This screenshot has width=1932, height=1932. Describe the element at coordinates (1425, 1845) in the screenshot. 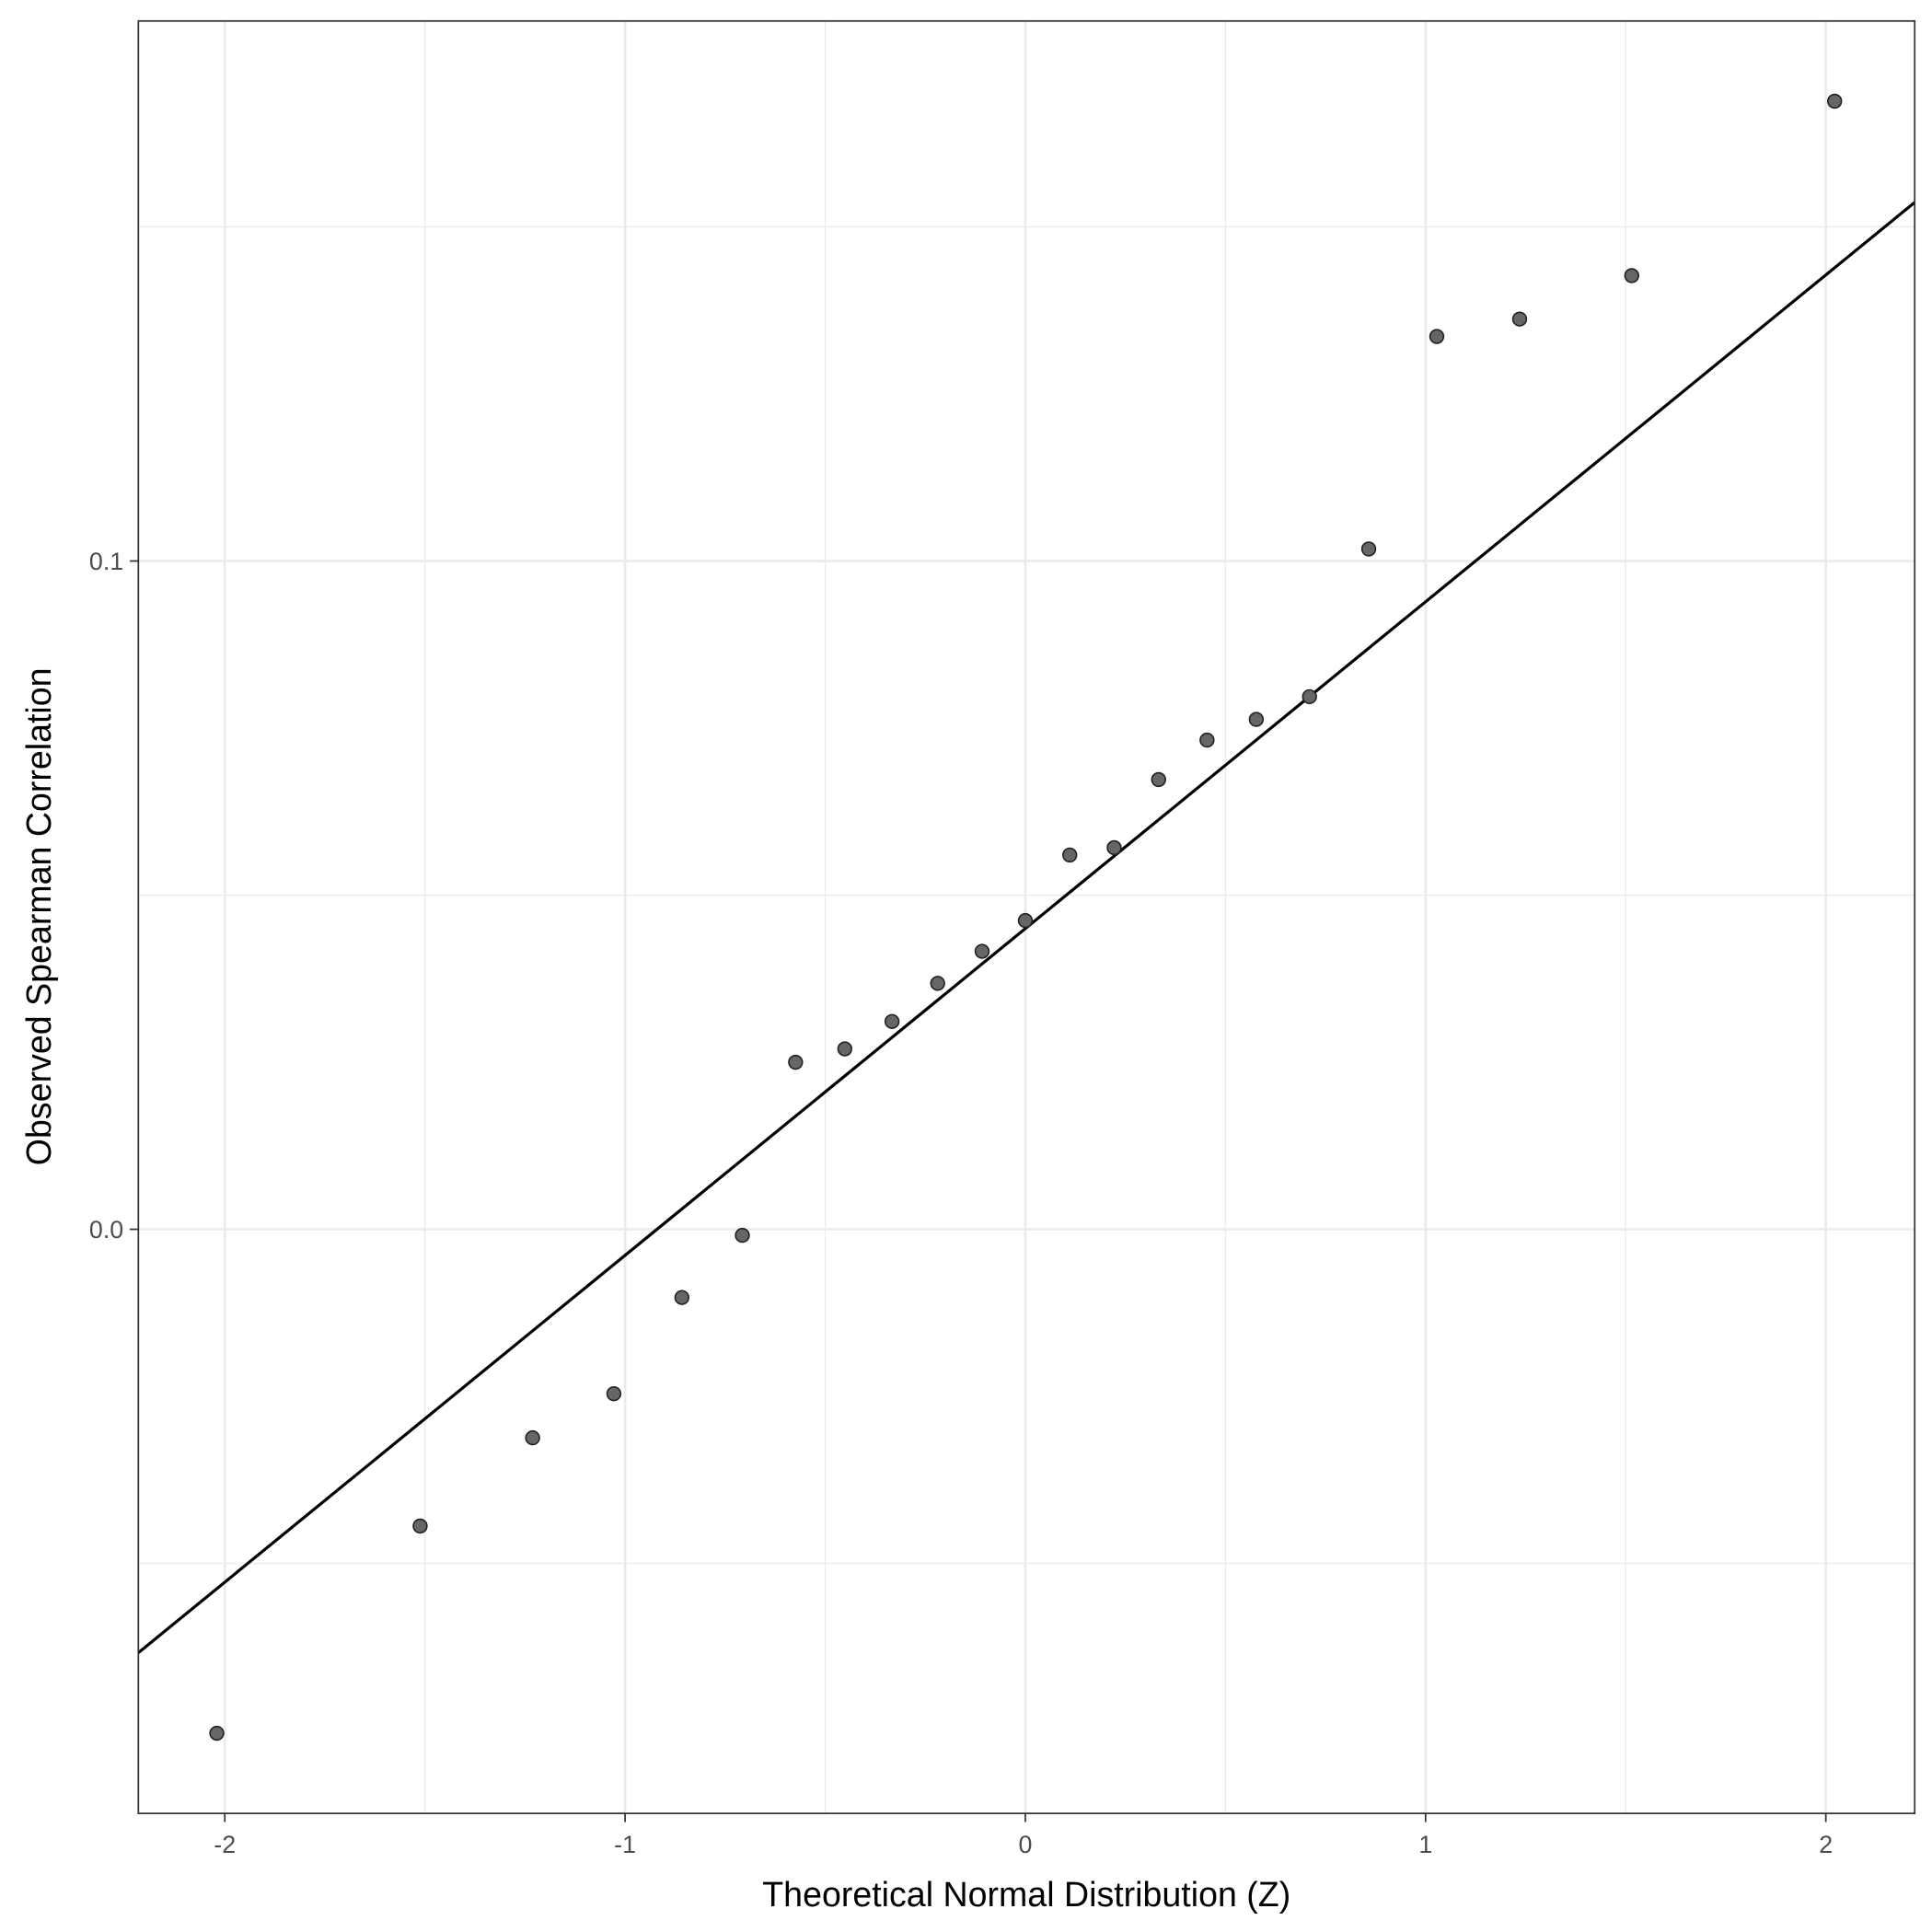

I see `x-tick-label: 1` at that location.